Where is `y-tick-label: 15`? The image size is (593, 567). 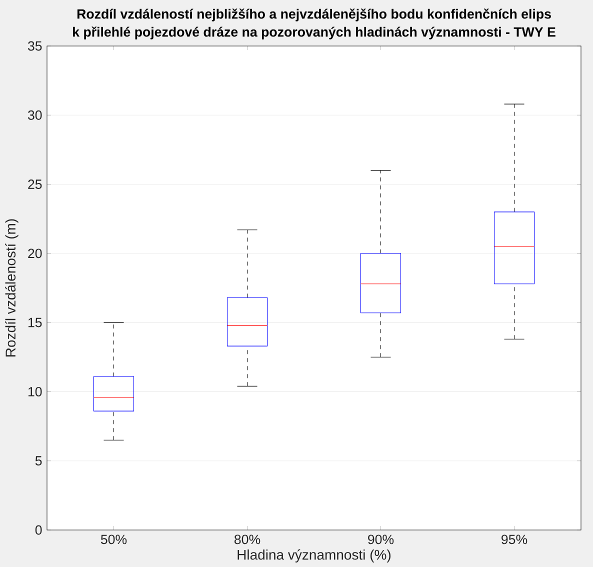
y-tick-label: 15 is located at coordinates (35, 323).